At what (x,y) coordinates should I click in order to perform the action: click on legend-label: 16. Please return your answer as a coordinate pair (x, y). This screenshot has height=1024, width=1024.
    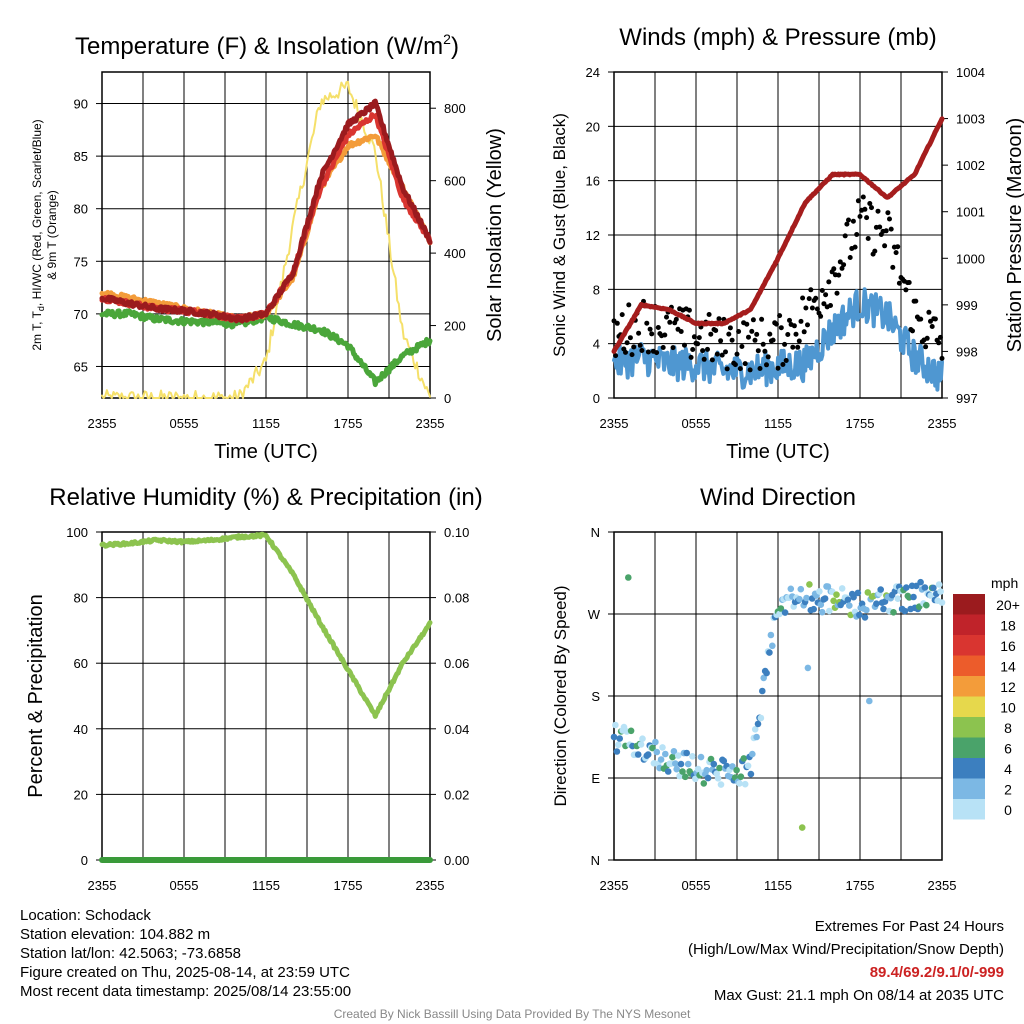
    Looking at the image, I should click on (1008, 646).